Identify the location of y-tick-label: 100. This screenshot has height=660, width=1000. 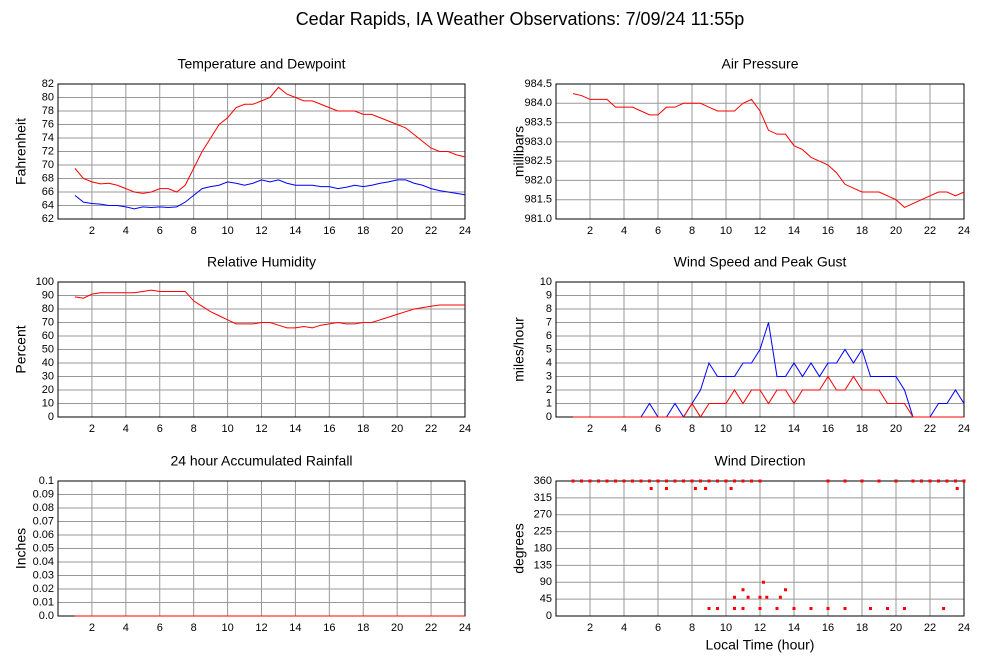
(45, 282).